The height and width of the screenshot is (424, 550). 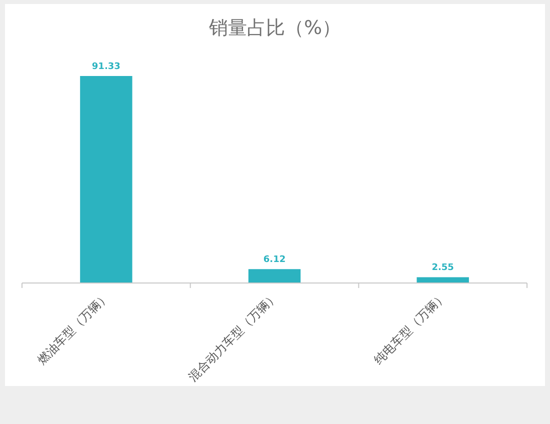 I want to click on data-label: 91.33, so click(x=106, y=67).